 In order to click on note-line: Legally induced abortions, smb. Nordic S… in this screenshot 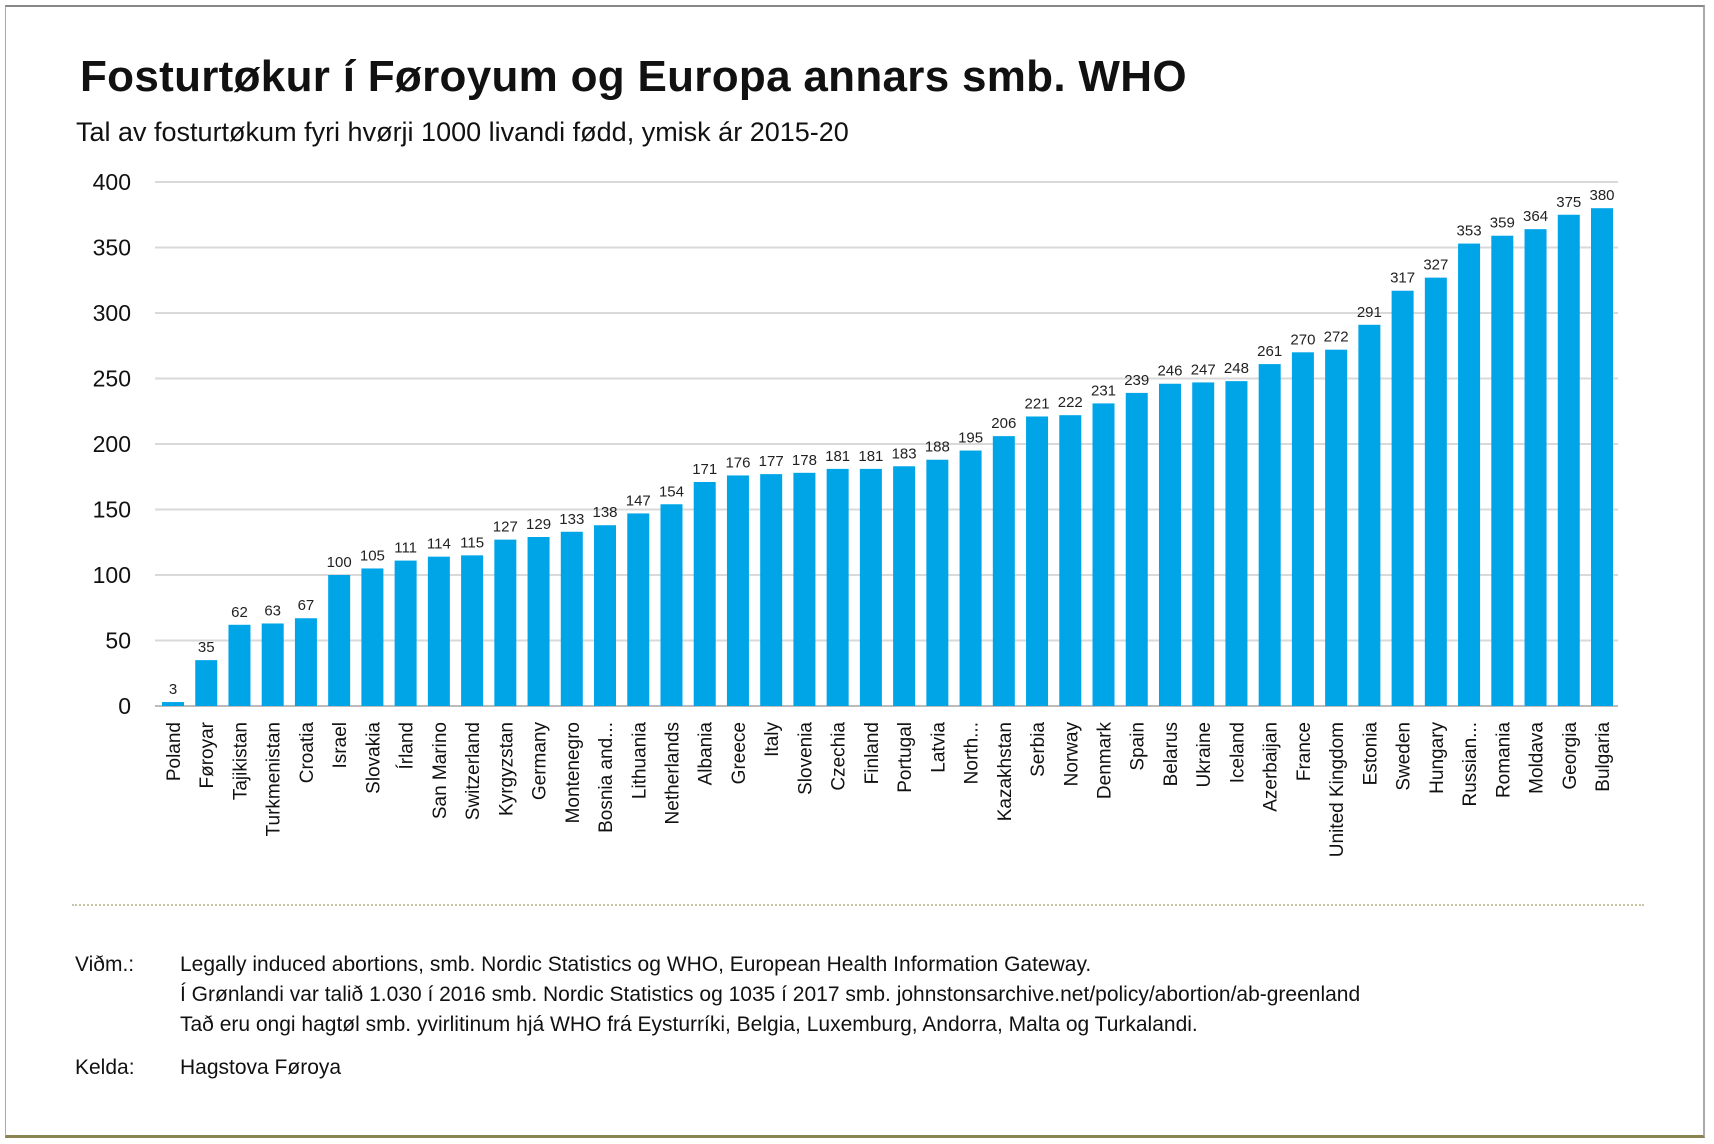, I will do `click(636, 964)`.